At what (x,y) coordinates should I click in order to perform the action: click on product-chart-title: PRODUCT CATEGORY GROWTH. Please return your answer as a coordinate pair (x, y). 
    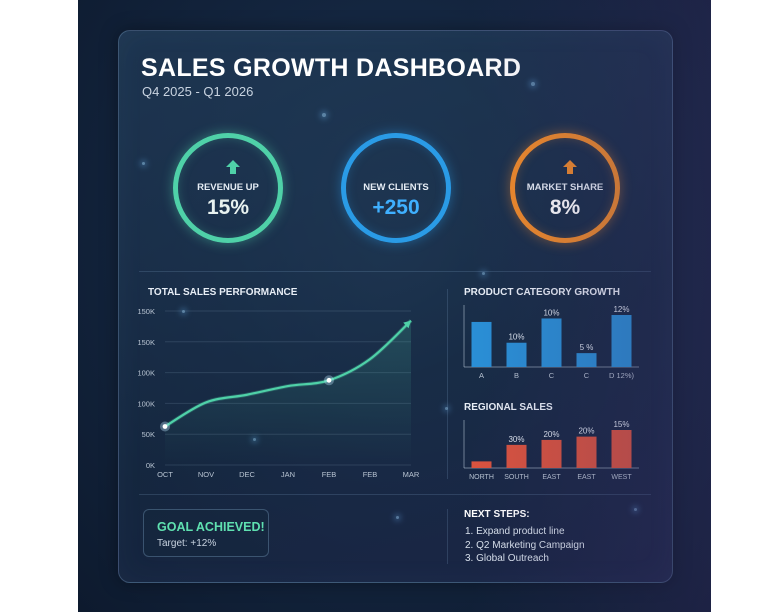
    Looking at the image, I should click on (542, 292).